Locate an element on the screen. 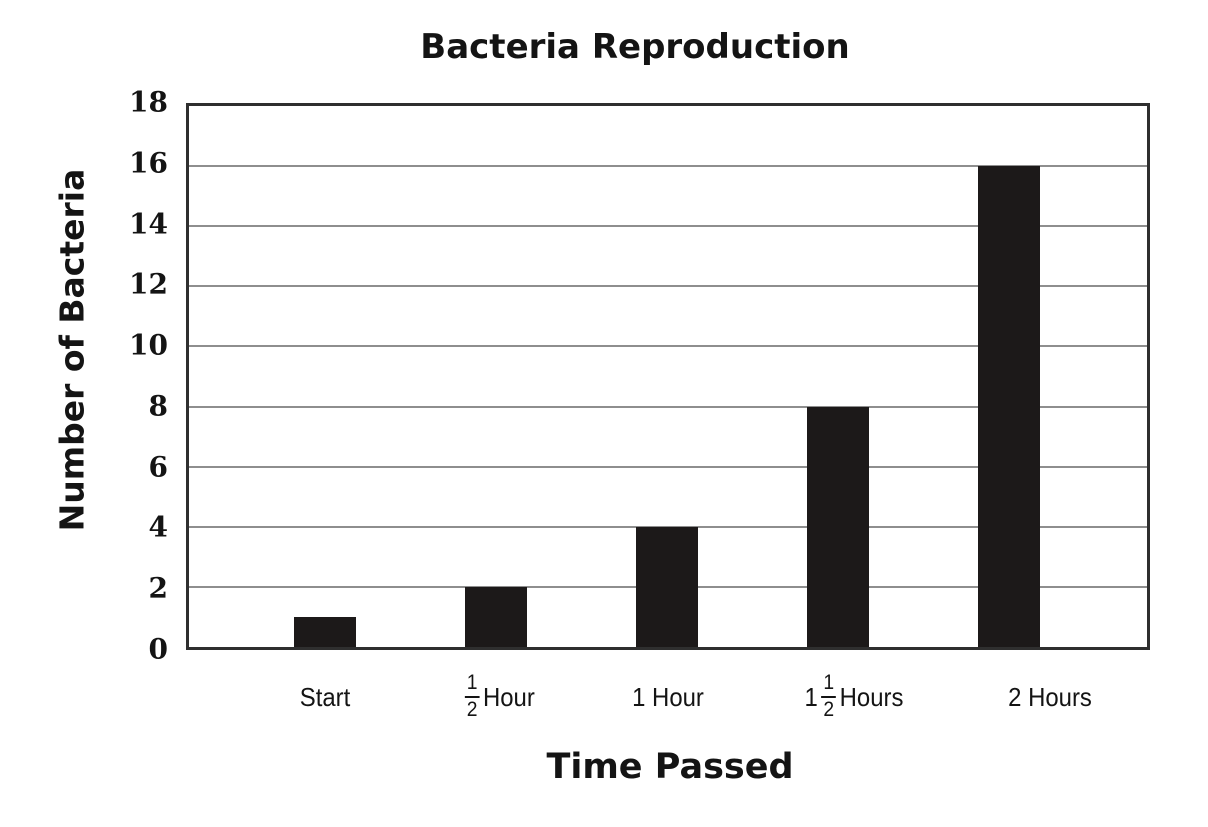 Image resolution: width=1208 pixels, height=827 pixels. y-tick-label: 14 is located at coordinates (148, 223).